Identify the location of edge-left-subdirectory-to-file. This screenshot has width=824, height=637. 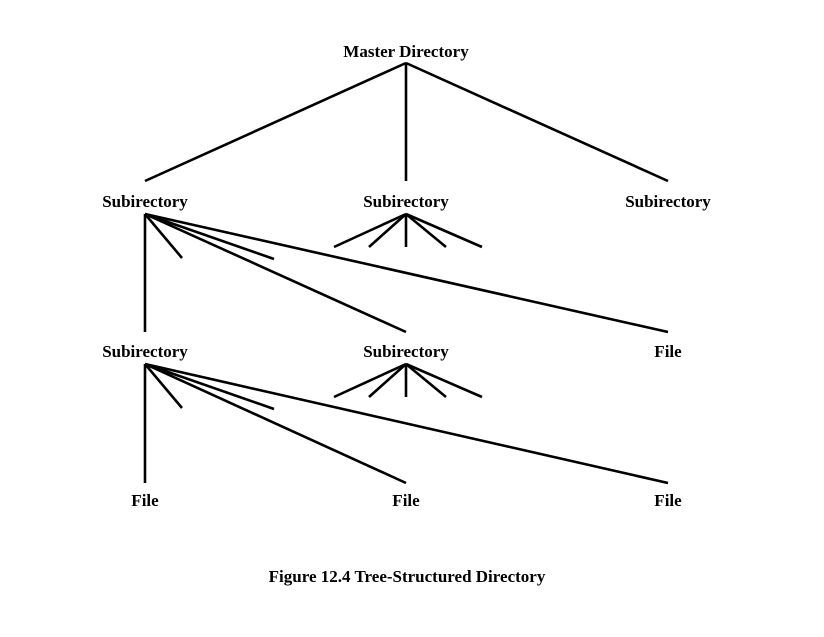
(406, 273).